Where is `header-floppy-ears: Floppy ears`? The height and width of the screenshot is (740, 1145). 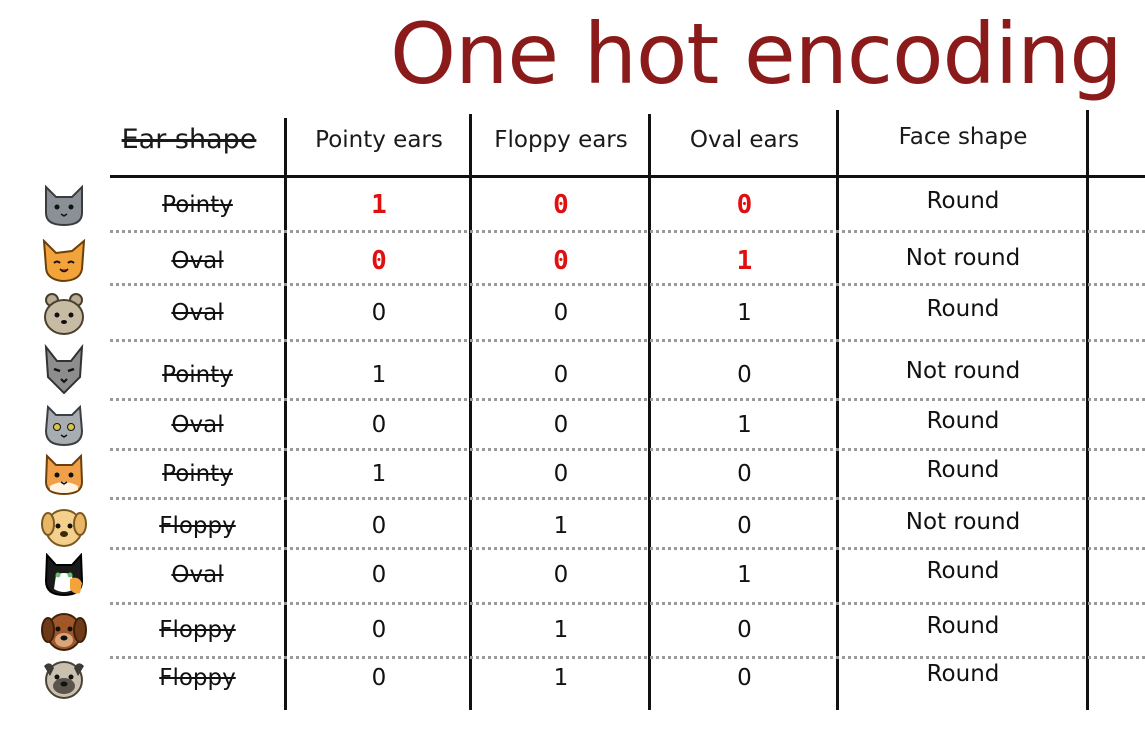 header-floppy-ears: Floppy ears is located at coordinates (561, 140).